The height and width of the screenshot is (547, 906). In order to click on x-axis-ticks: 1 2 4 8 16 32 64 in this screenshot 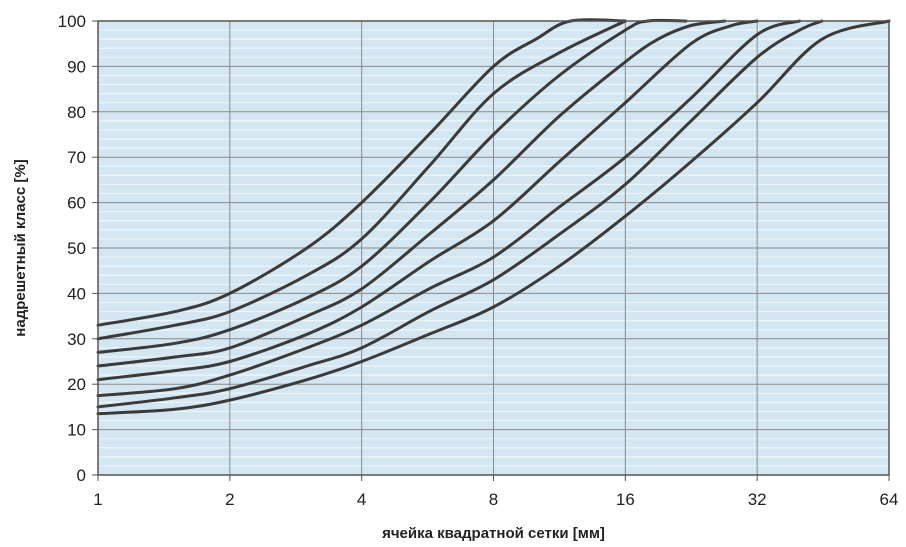, I will do `click(495, 492)`.